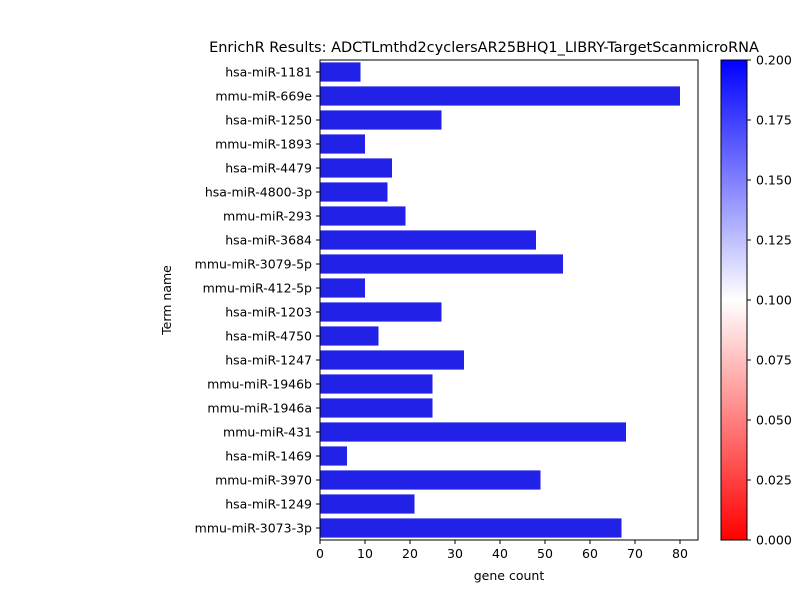 This screenshot has width=800, height=600. Describe the element at coordinates (441, 264) in the screenshot. I see `bar-mmu-miR-3079-5p` at that location.